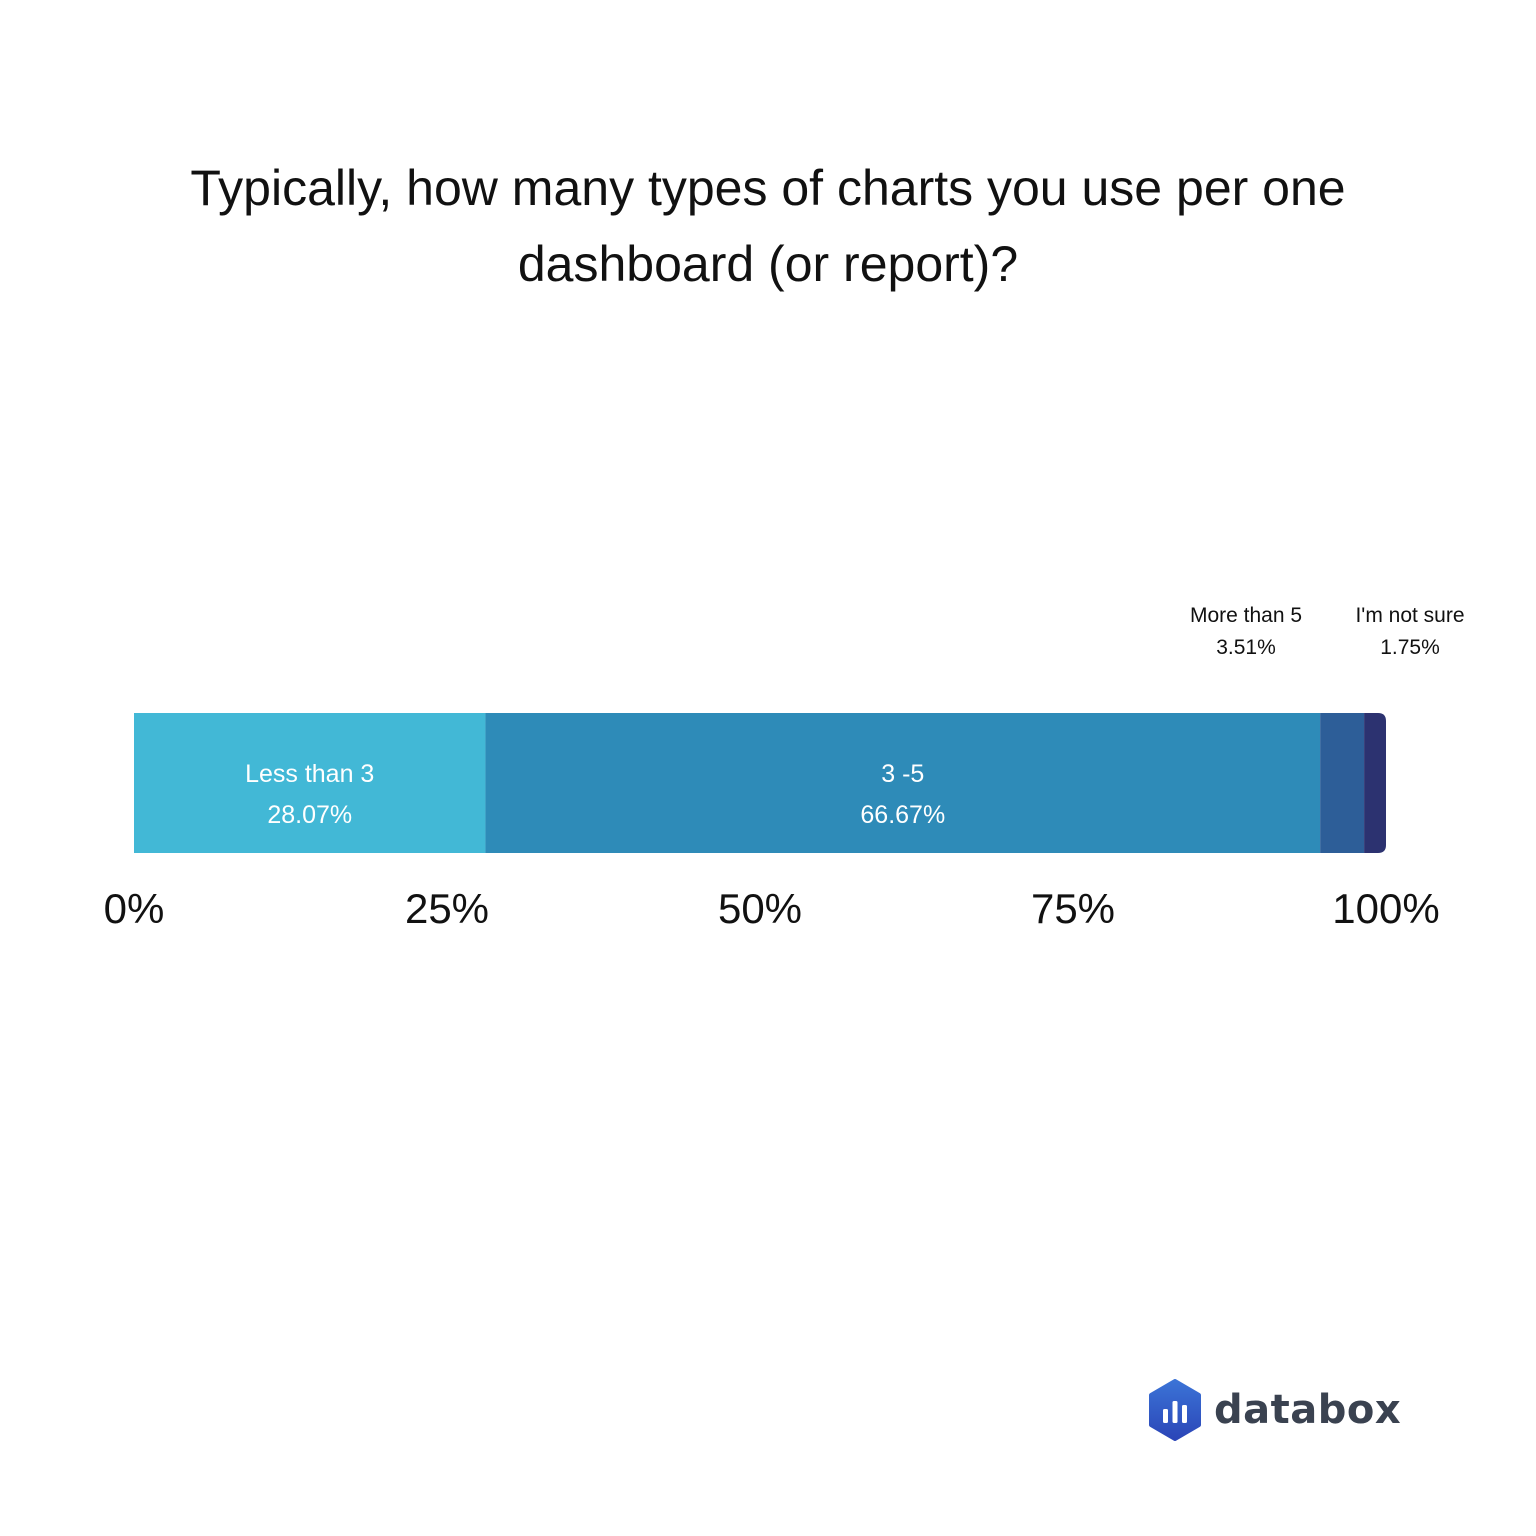  Describe the element at coordinates (447, 908) in the screenshot. I see `x-tick-label: 25%` at that location.